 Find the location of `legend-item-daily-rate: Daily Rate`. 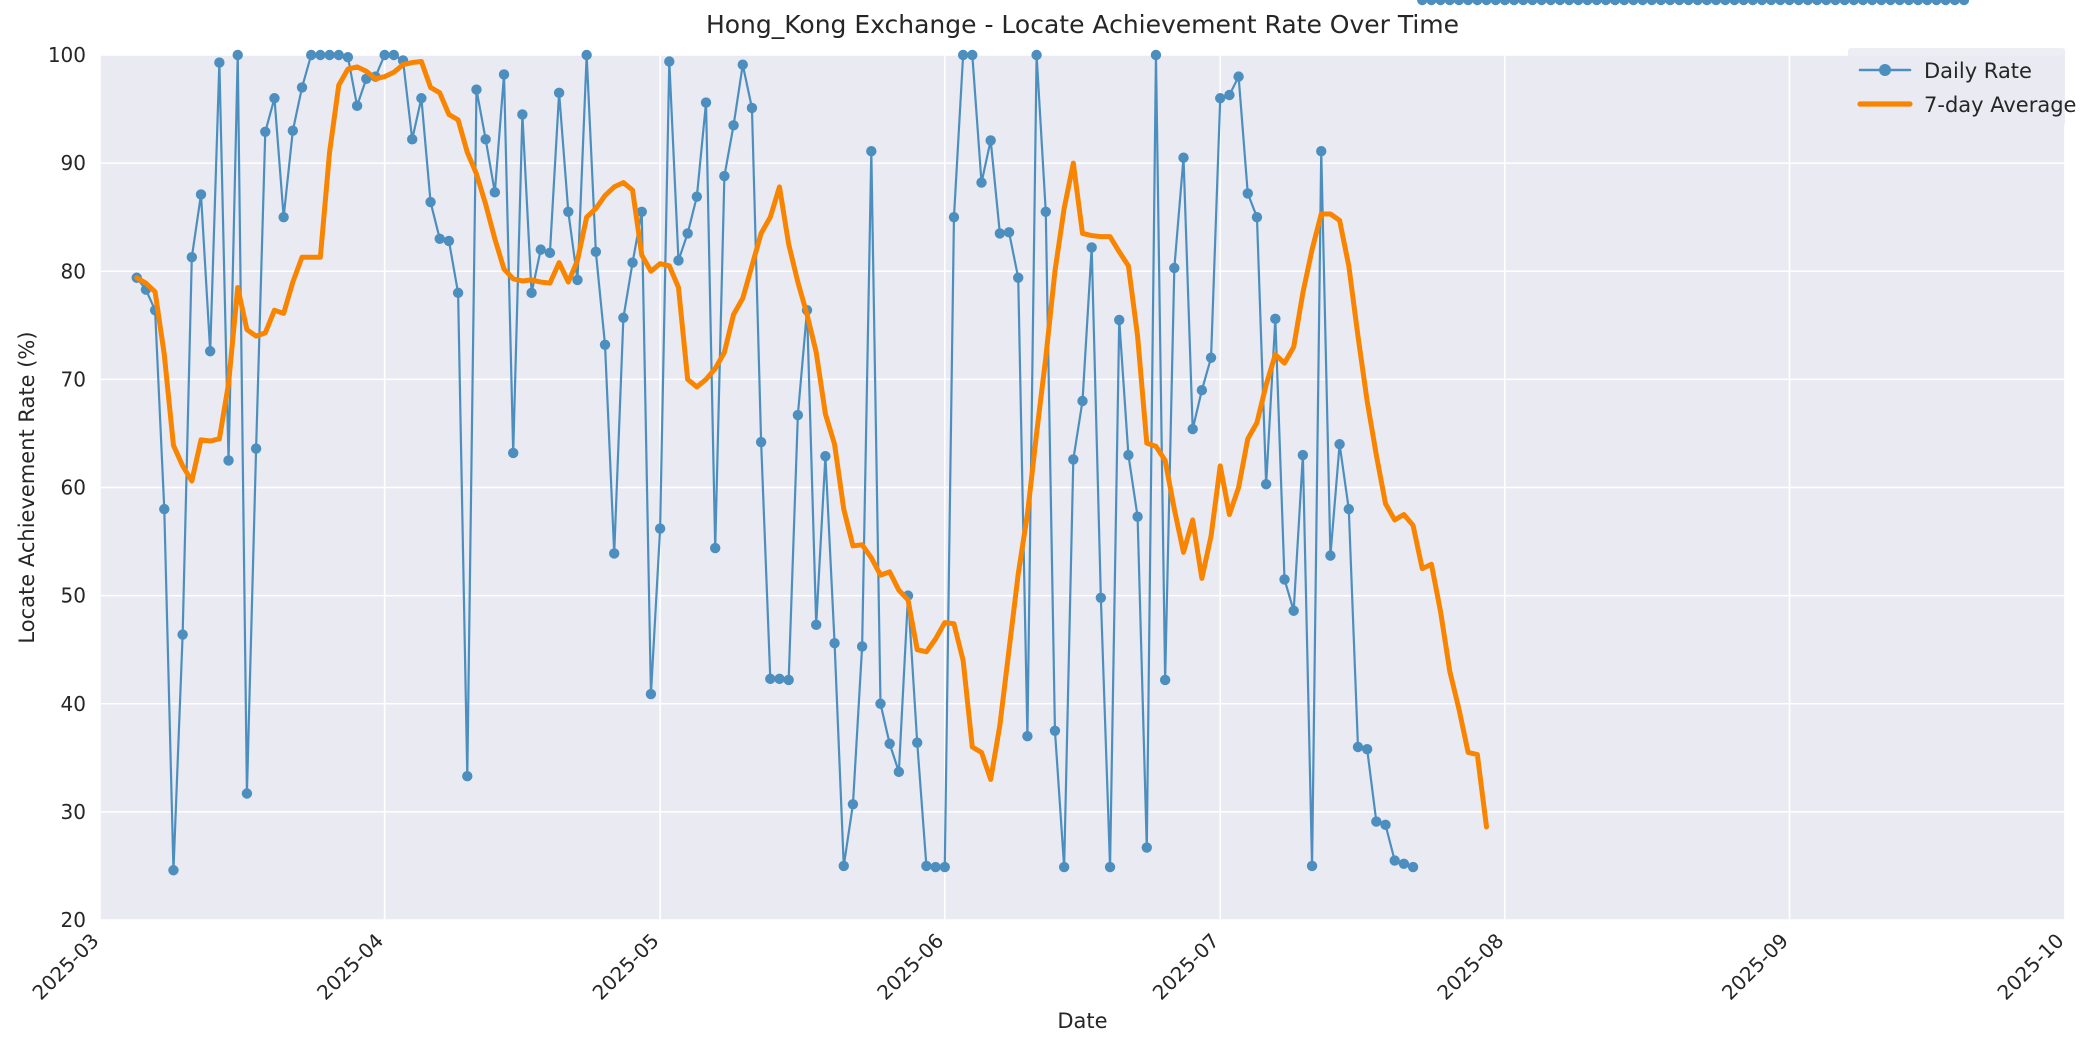

legend-item-daily-rate: Daily Rate is located at coordinates (1945, 71).